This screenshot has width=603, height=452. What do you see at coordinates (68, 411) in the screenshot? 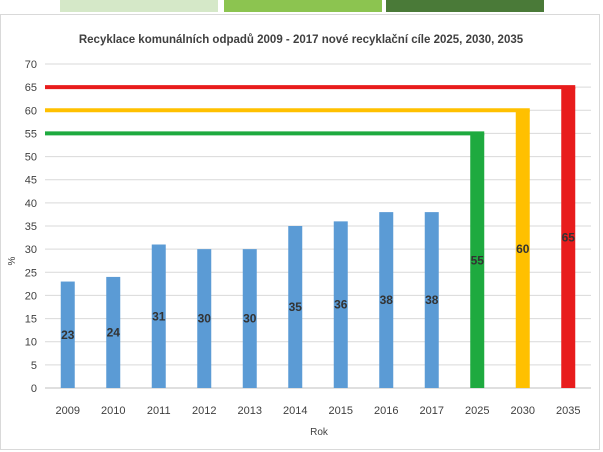
I see `x-tick-label: 2009` at bounding box center [68, 411].